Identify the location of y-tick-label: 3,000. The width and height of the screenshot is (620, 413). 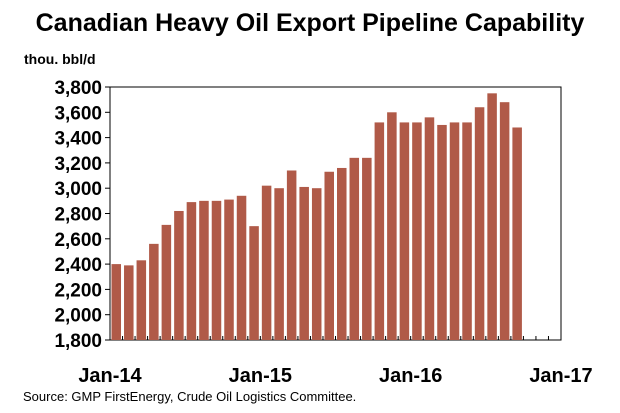
(78, 189).